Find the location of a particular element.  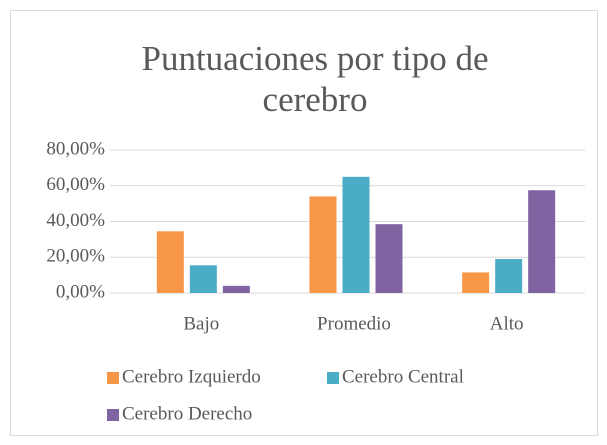

x-tick-label: Promedio is located at coordinates (354, 323).